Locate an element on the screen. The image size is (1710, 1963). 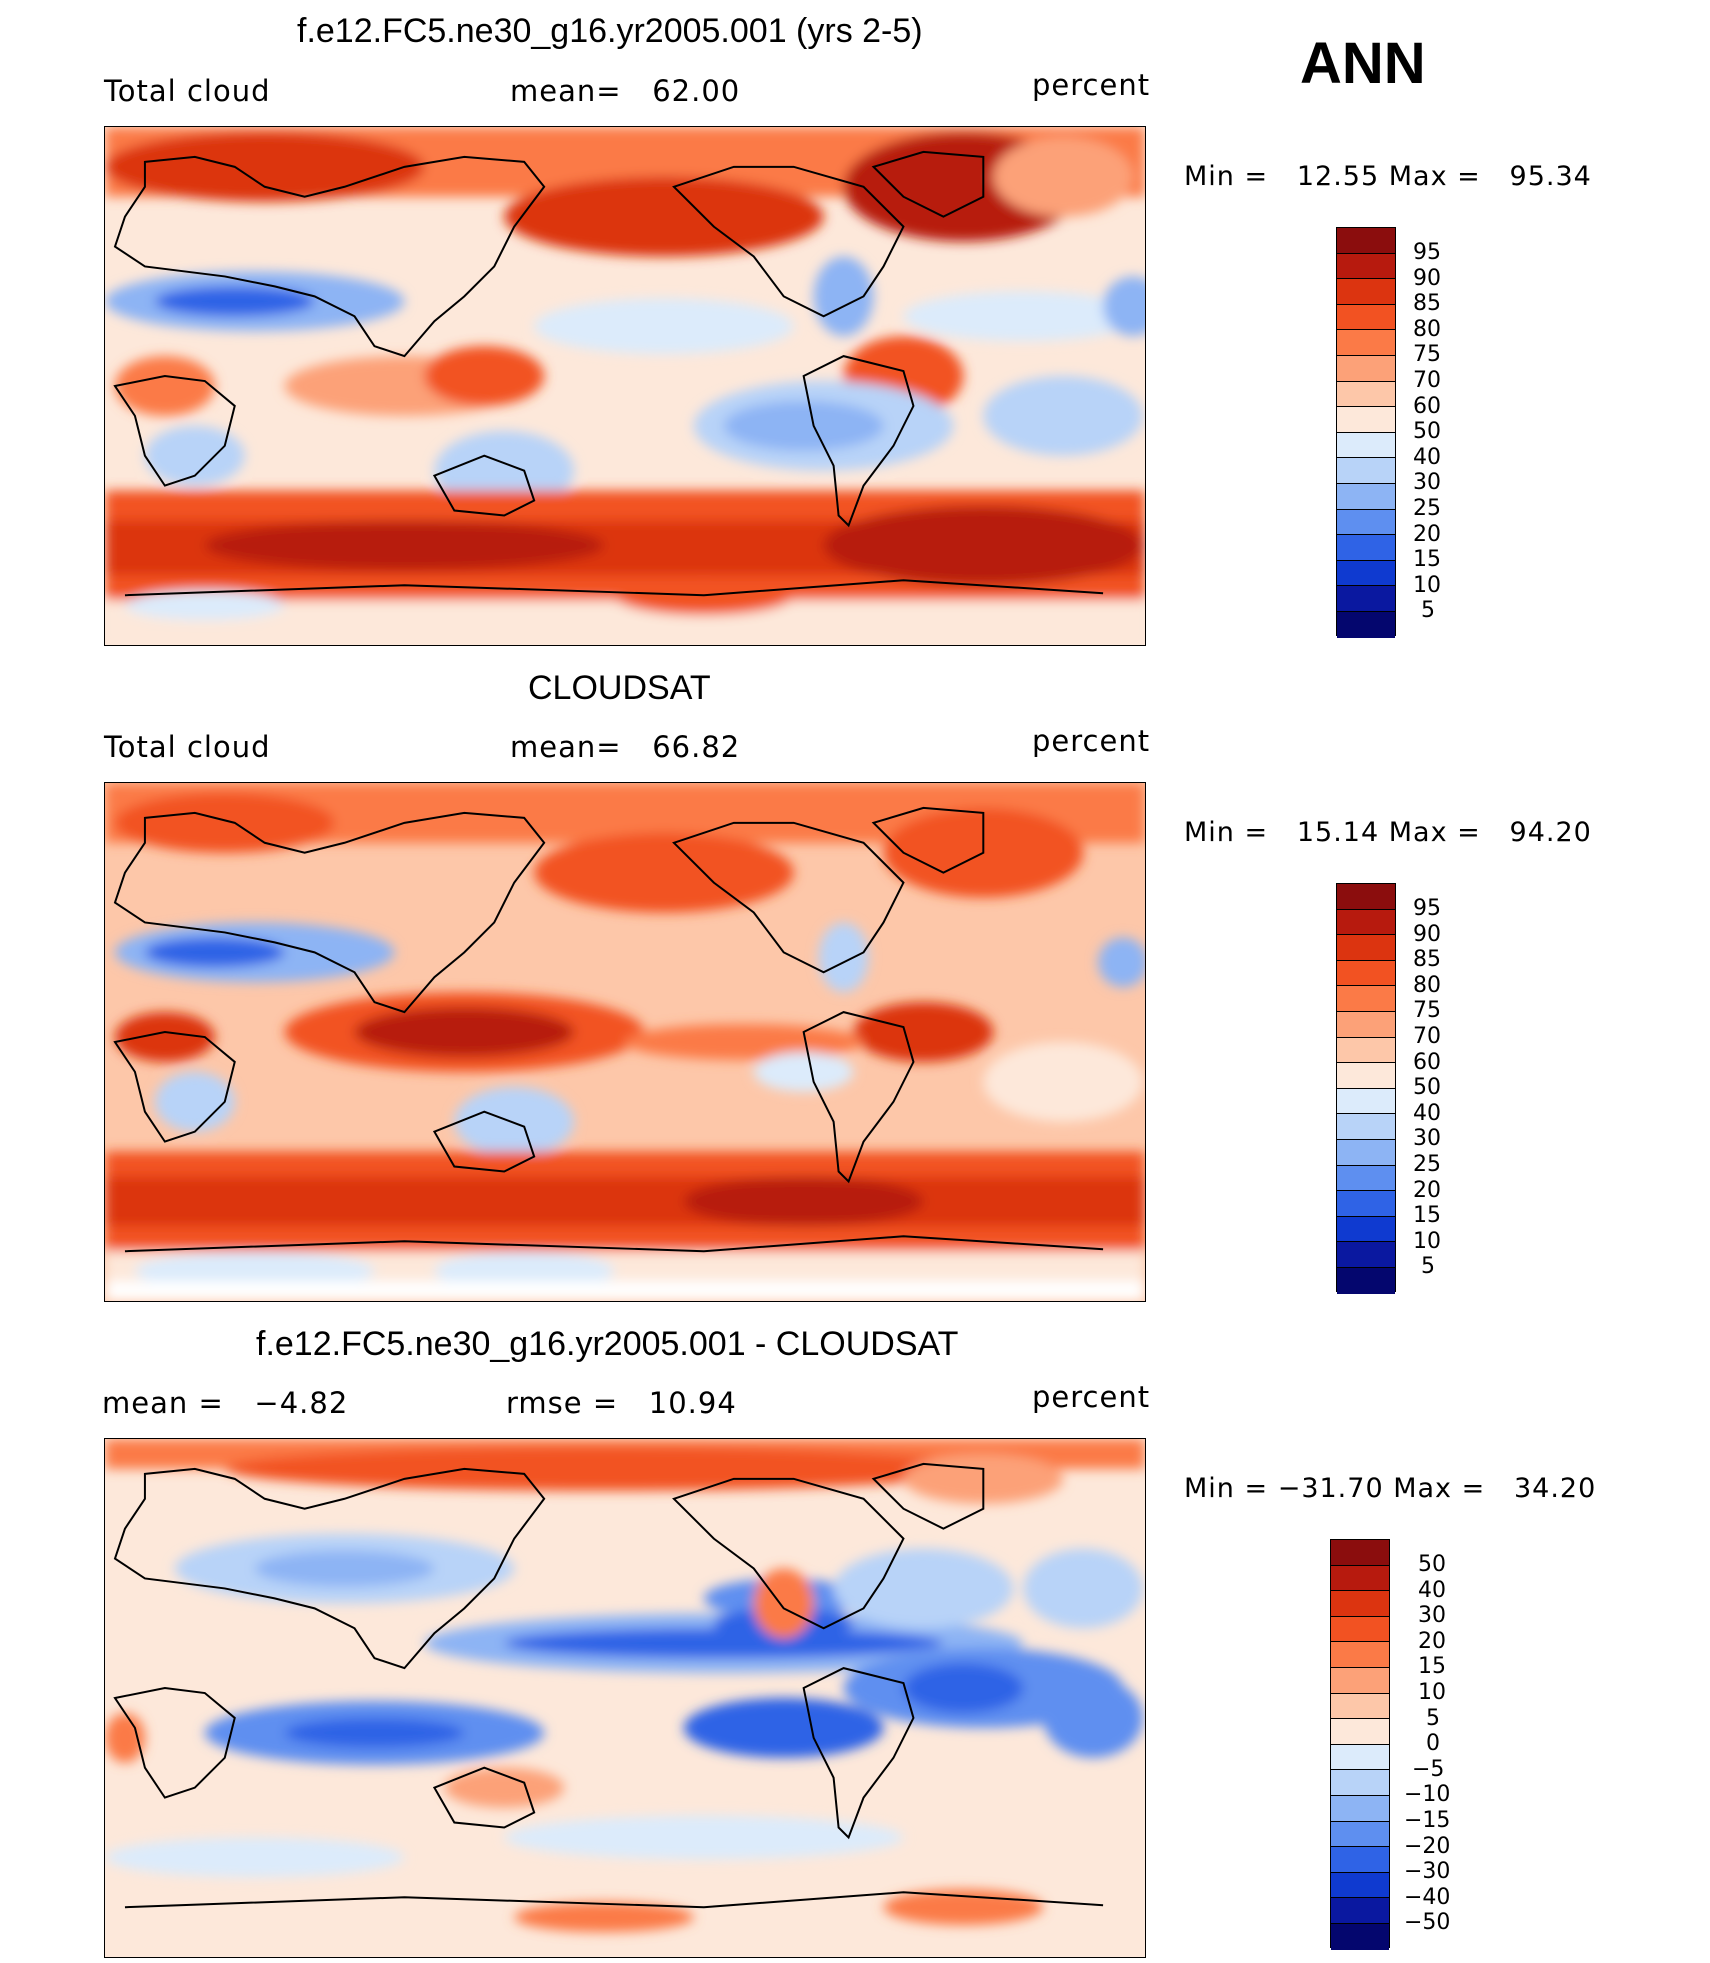
panel-title-diff: f.e12.FC5.ne30_g16.yr2005.001 - CLOUDSAT is located at coordinates (607, 1344).